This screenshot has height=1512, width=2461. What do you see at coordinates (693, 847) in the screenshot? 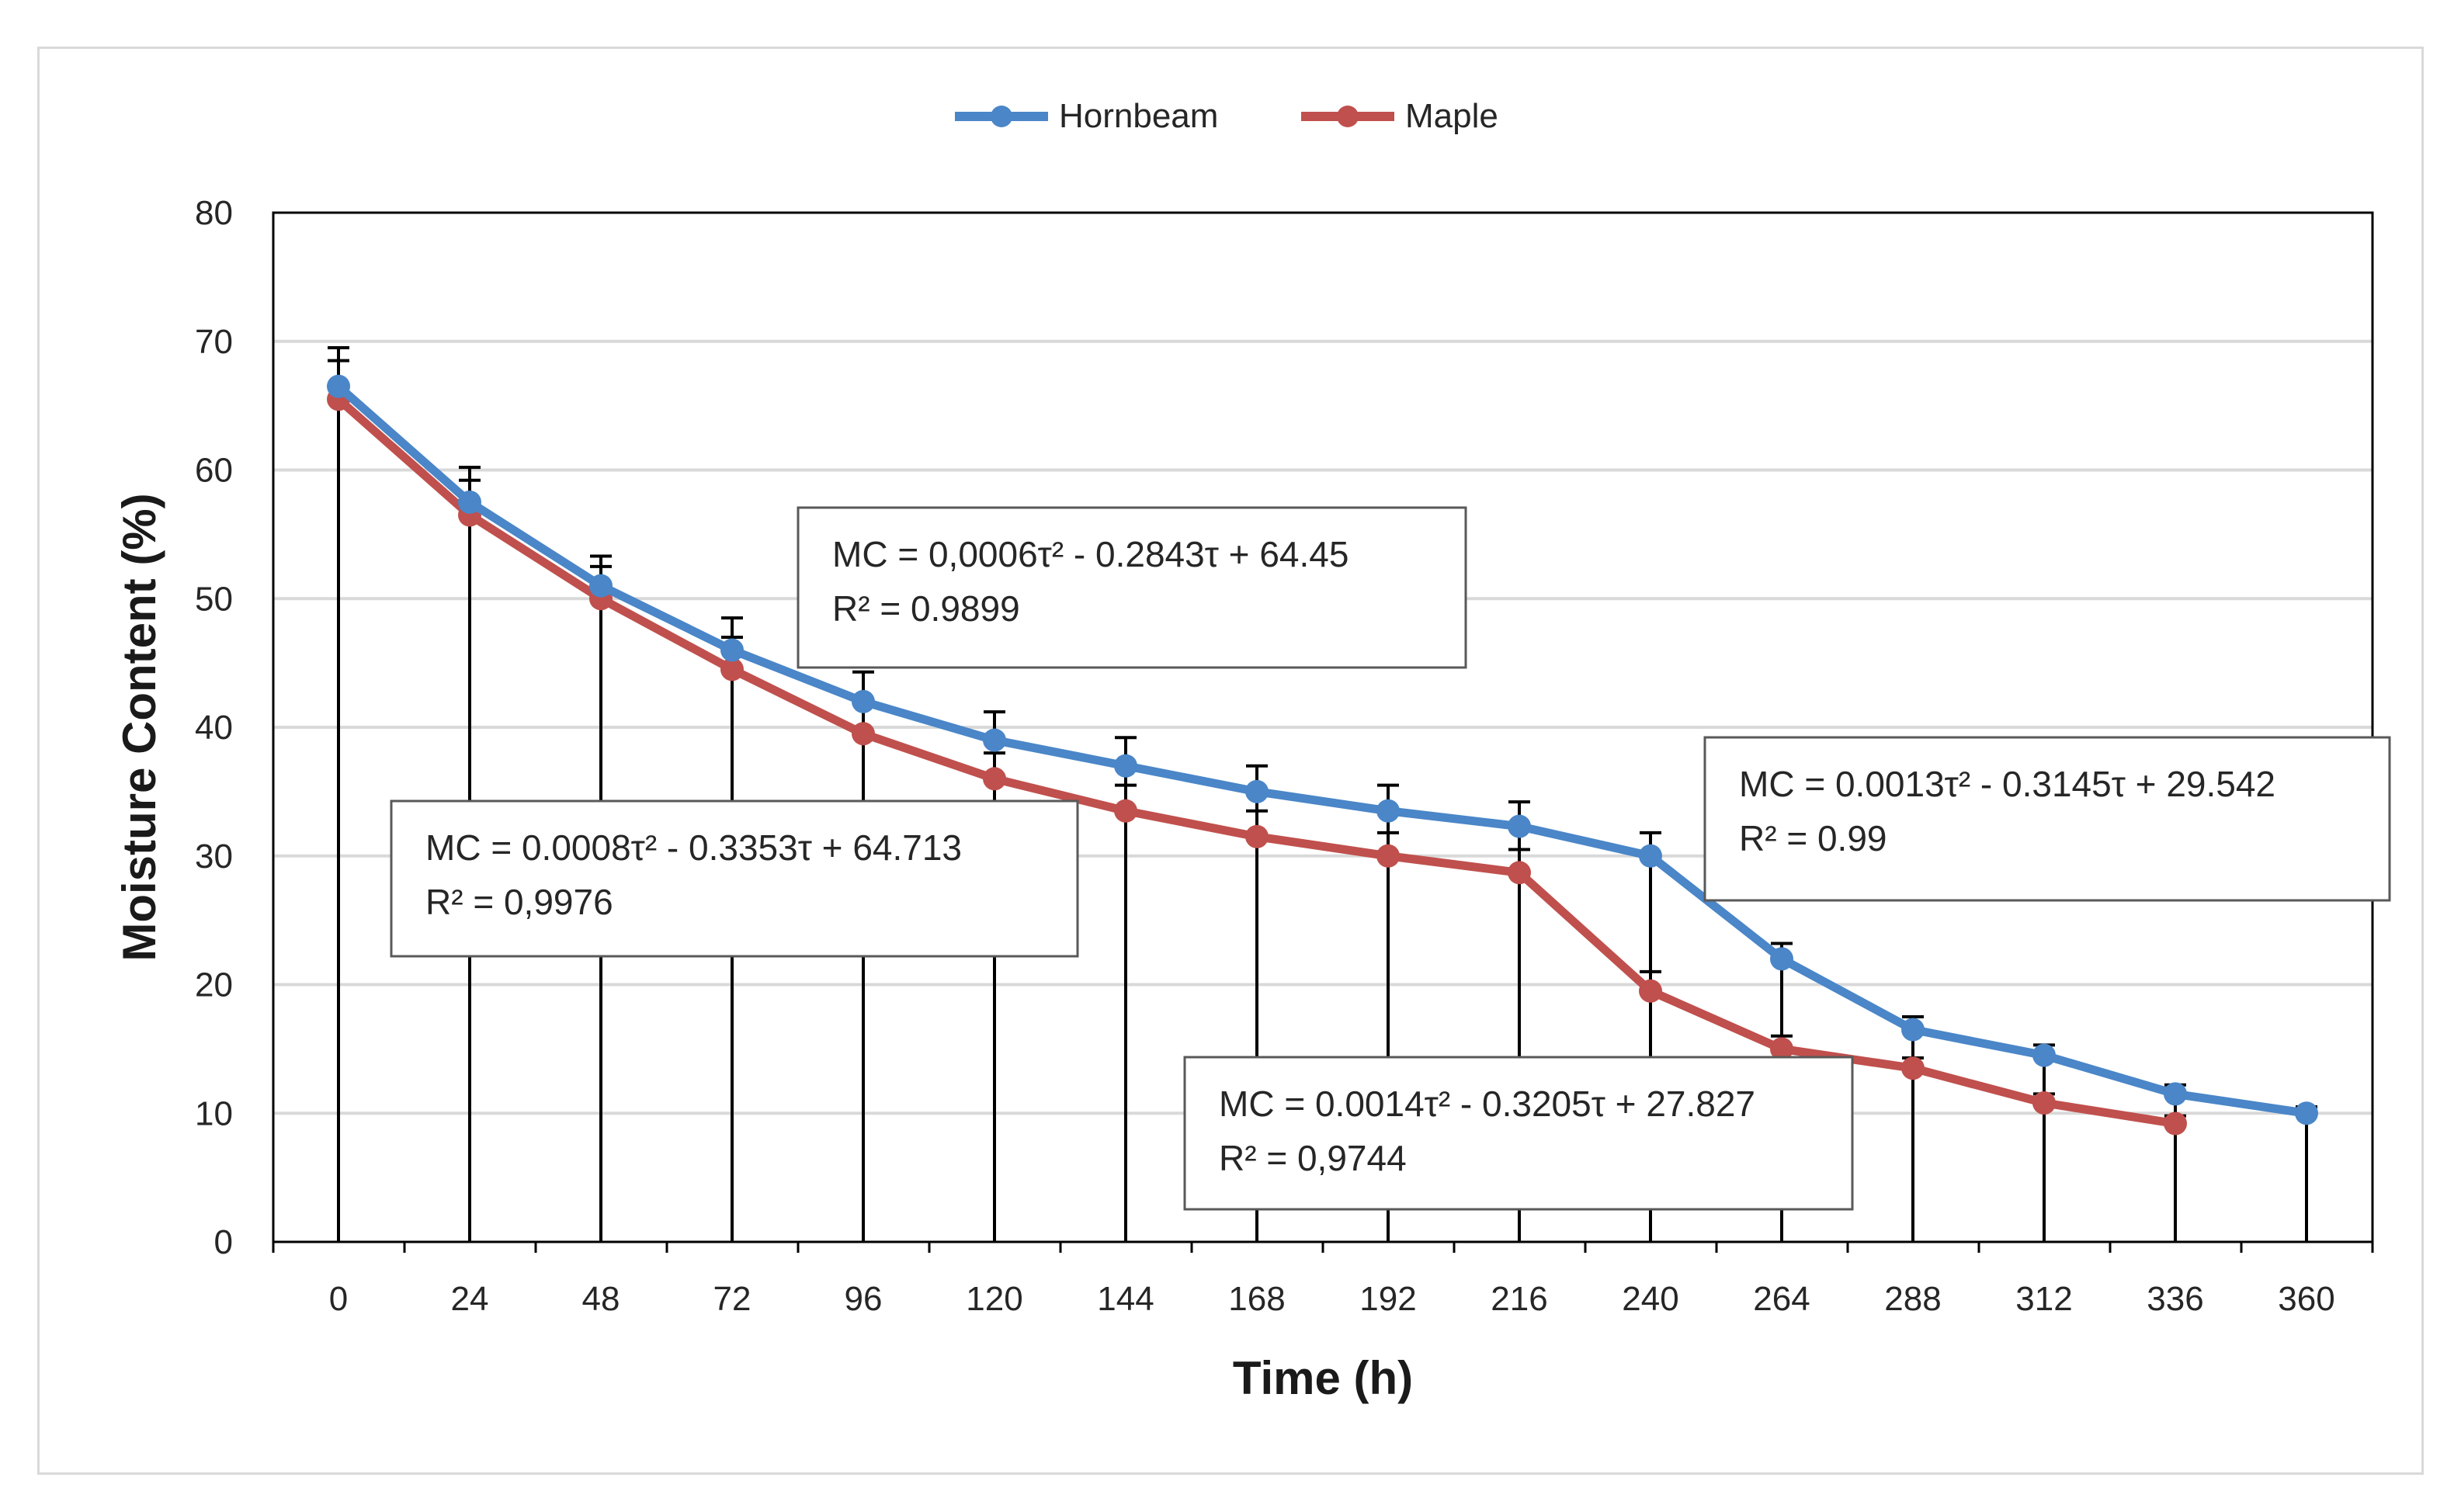
I see `equation-text: MC = 0.0008τ² - 0.3353τ + 64.713` at bounding box center [693, 847].